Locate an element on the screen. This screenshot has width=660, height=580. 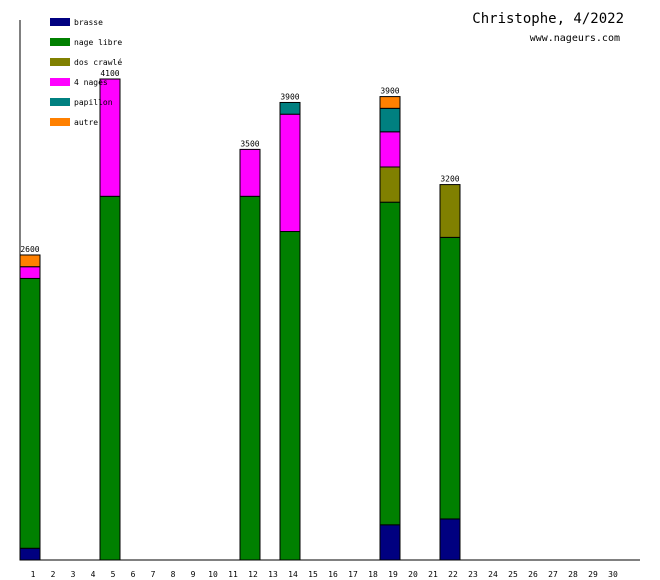
x-tick-3: 3 is located at coordinates (73, 574).